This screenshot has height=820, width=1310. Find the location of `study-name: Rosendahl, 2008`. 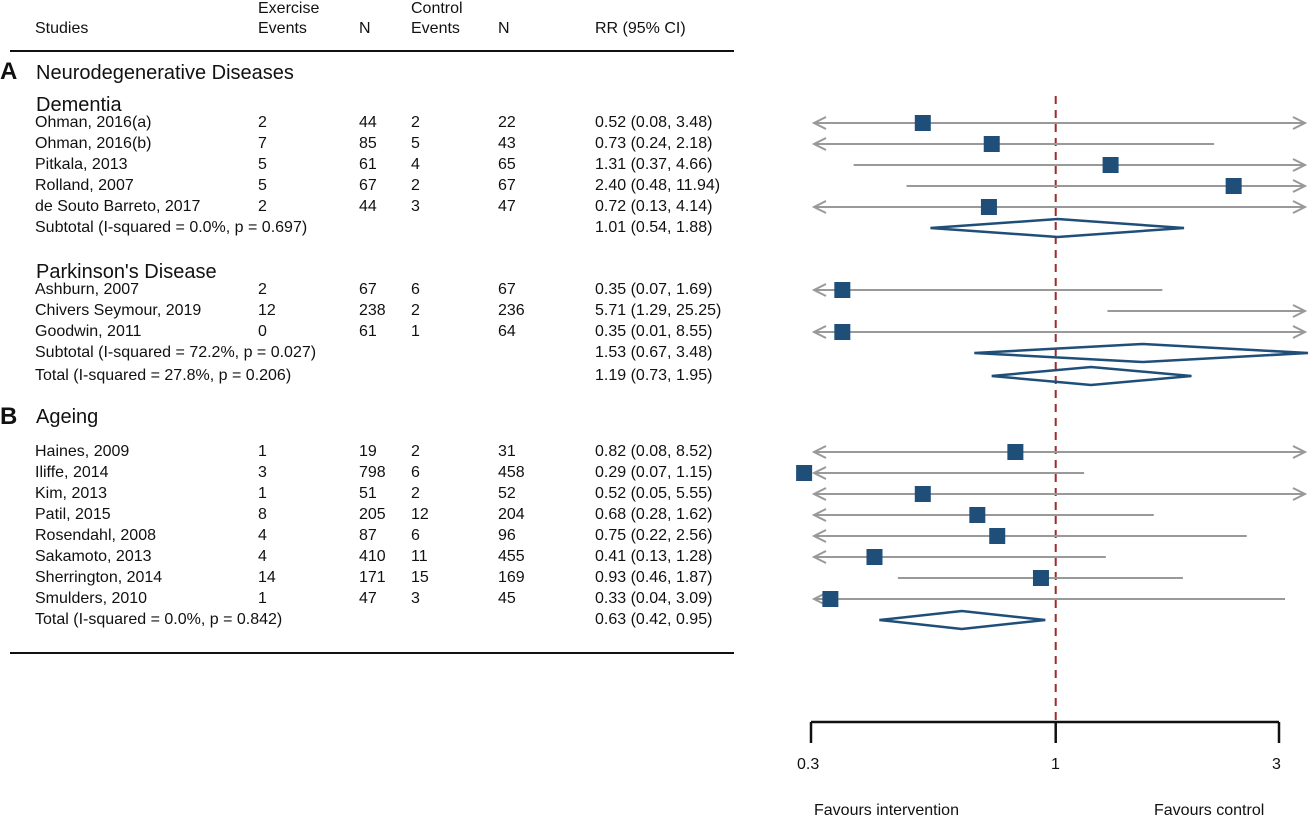

study-name: Rosendahl, 2008 is located at coordinates (95, 535).